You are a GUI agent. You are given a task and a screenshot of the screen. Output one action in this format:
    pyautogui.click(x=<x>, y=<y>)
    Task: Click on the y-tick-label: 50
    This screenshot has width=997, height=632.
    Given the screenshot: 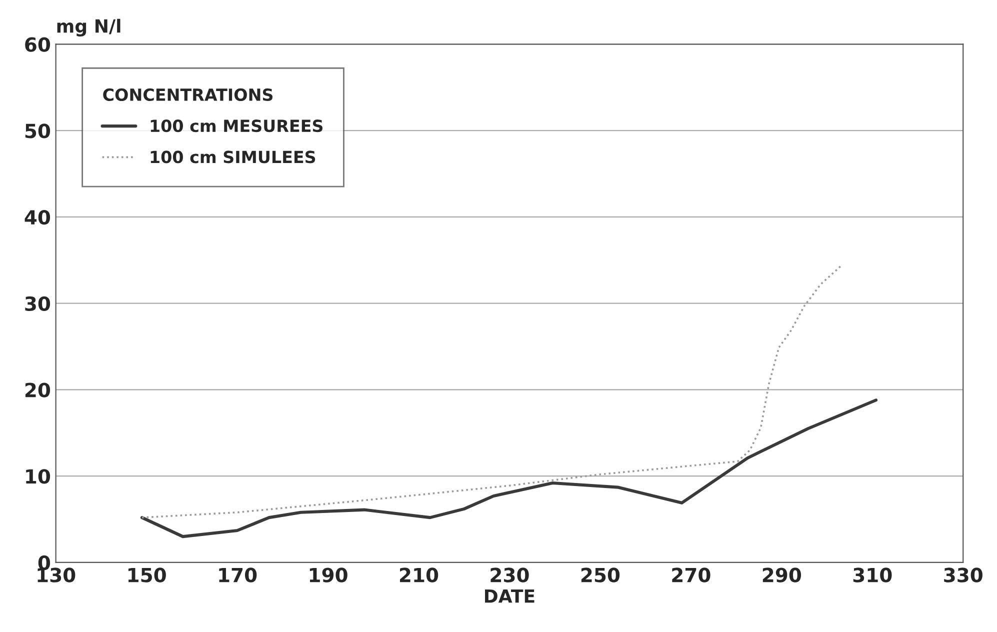 What is the action you would take?
    pyautogui.click(x=37, y=131)
    